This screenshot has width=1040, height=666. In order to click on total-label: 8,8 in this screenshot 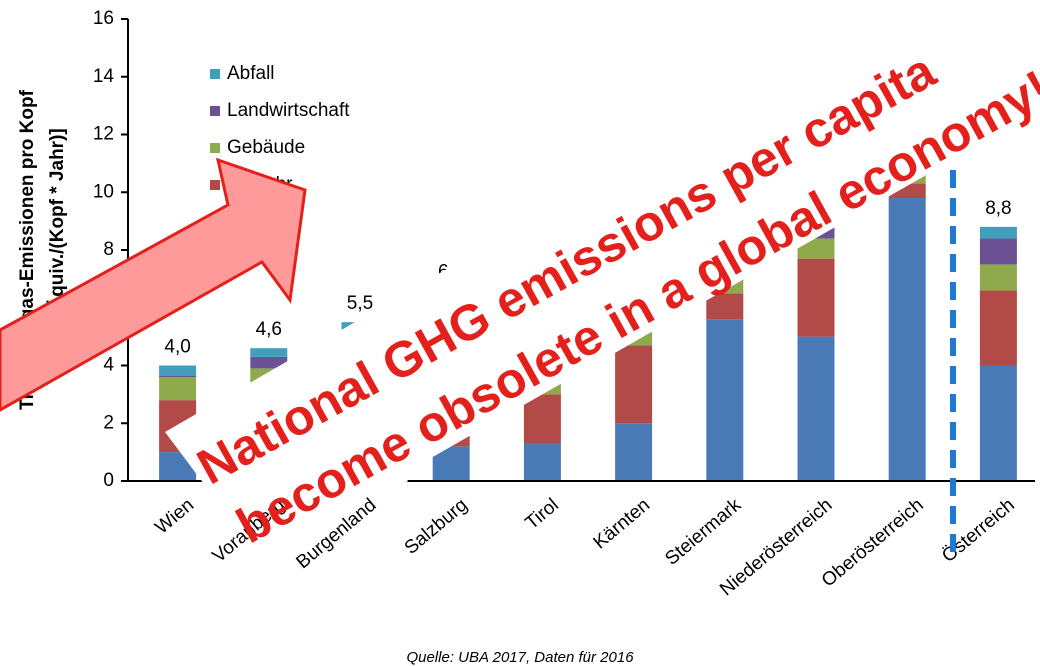, I will do `click(998, 208)`.